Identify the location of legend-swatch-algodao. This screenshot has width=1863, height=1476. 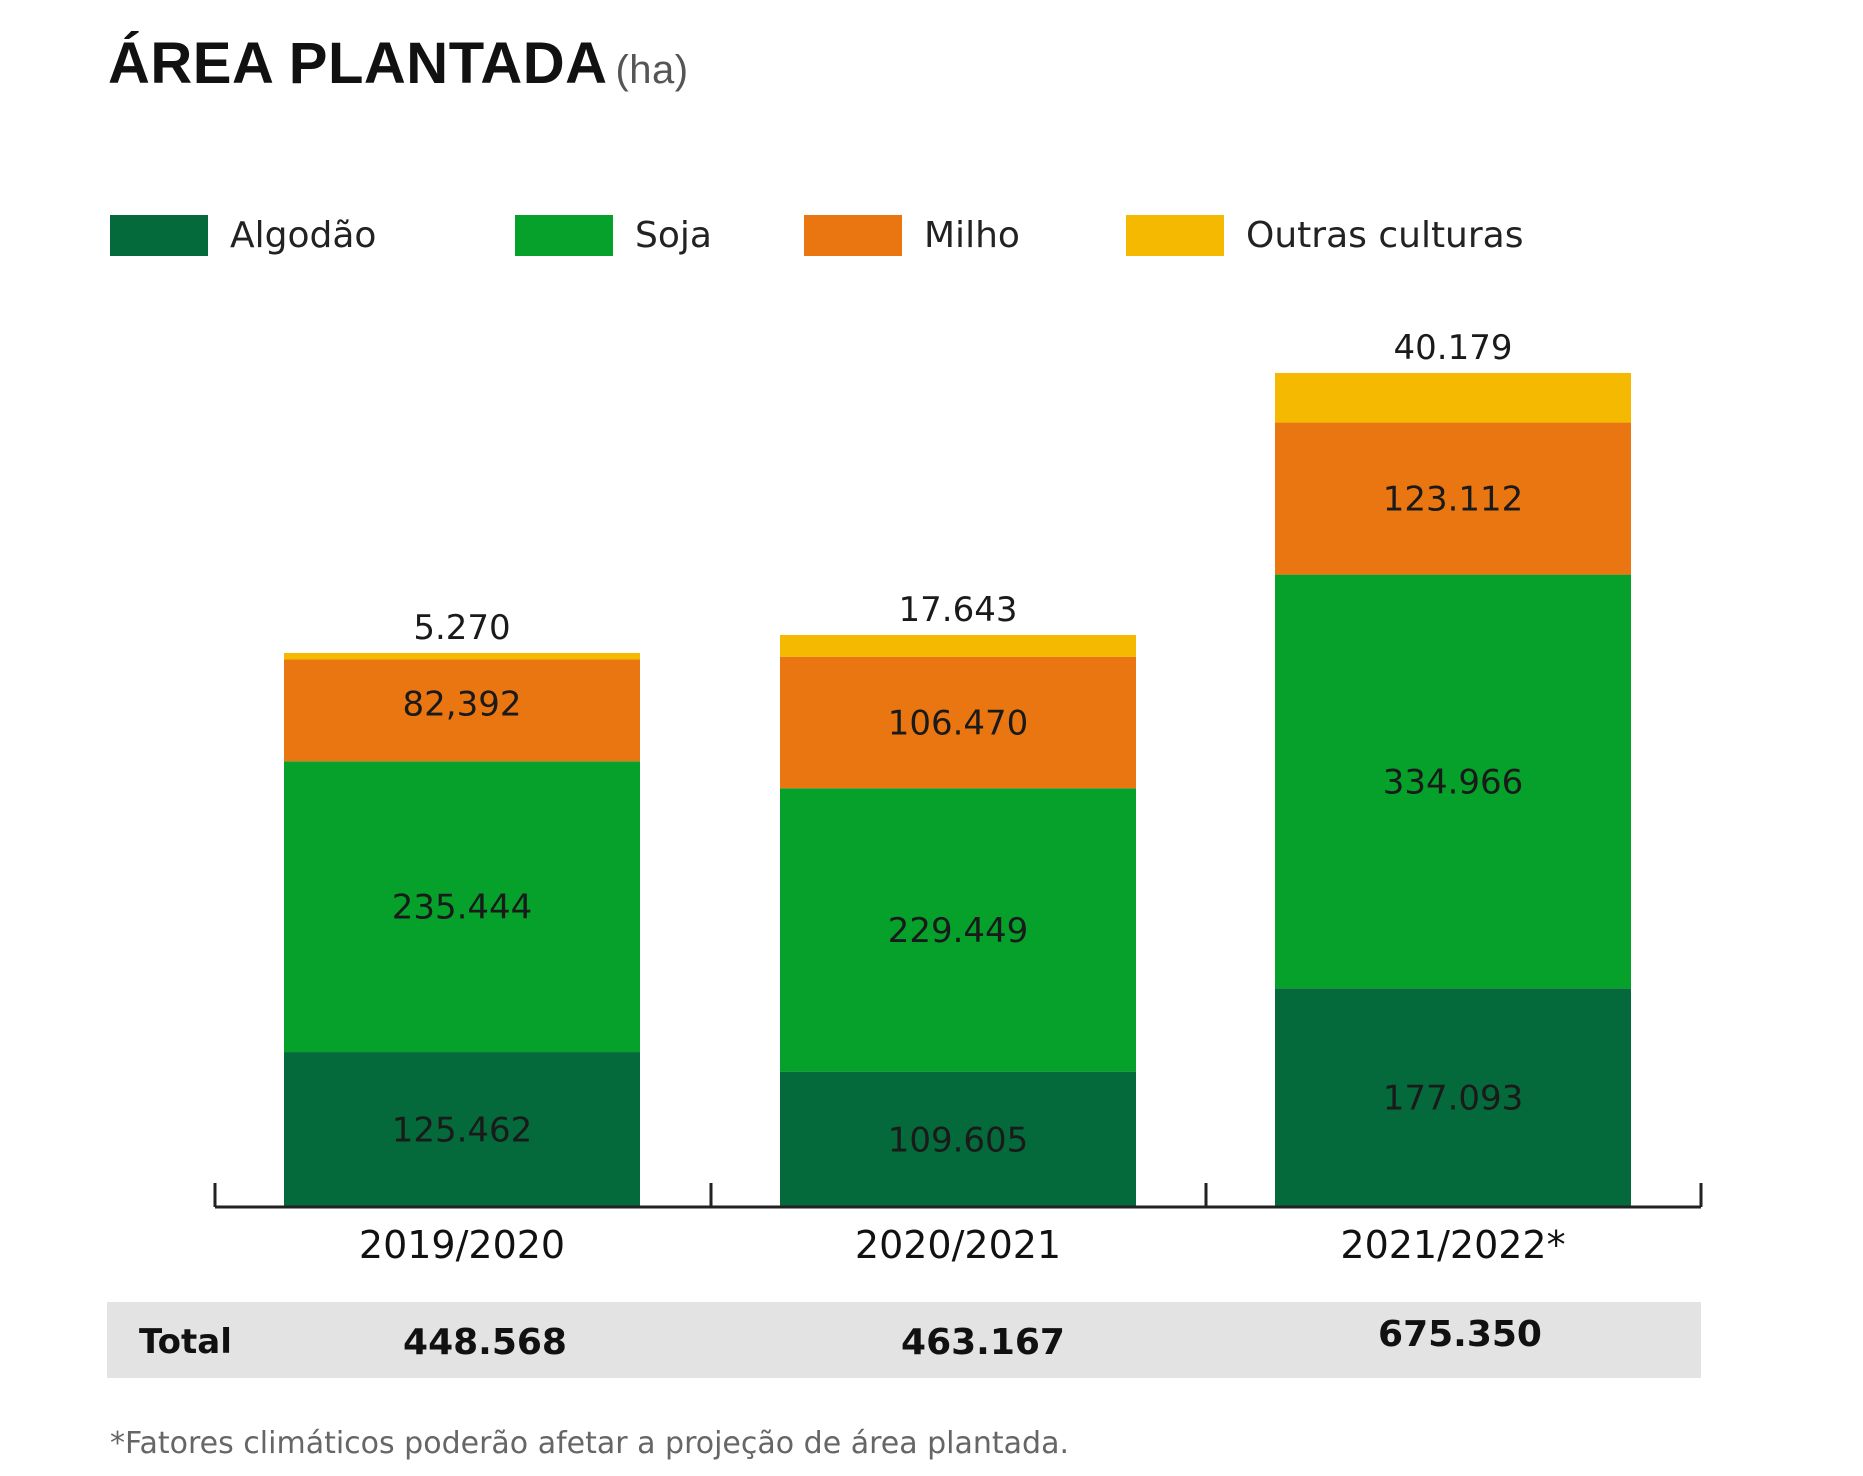
(159, 235).